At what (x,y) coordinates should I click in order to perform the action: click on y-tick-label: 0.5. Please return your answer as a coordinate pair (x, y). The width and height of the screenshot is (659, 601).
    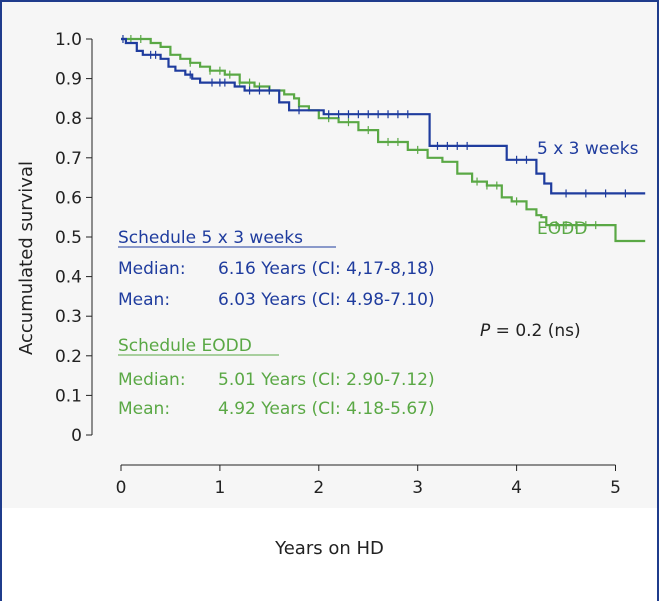
    Looking at the image, I should click on (68, 238).